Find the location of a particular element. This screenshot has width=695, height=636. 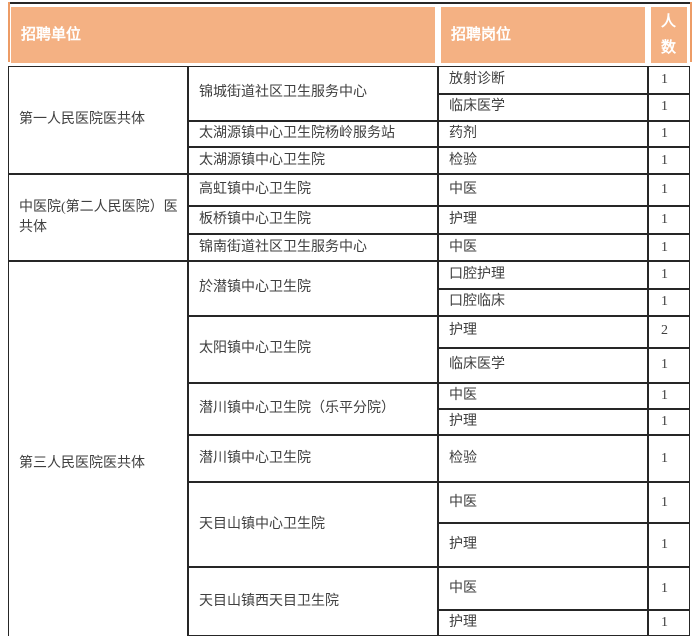

unit-cell: 天目山镇中心卫生院 is located at coordinates (313, 525).